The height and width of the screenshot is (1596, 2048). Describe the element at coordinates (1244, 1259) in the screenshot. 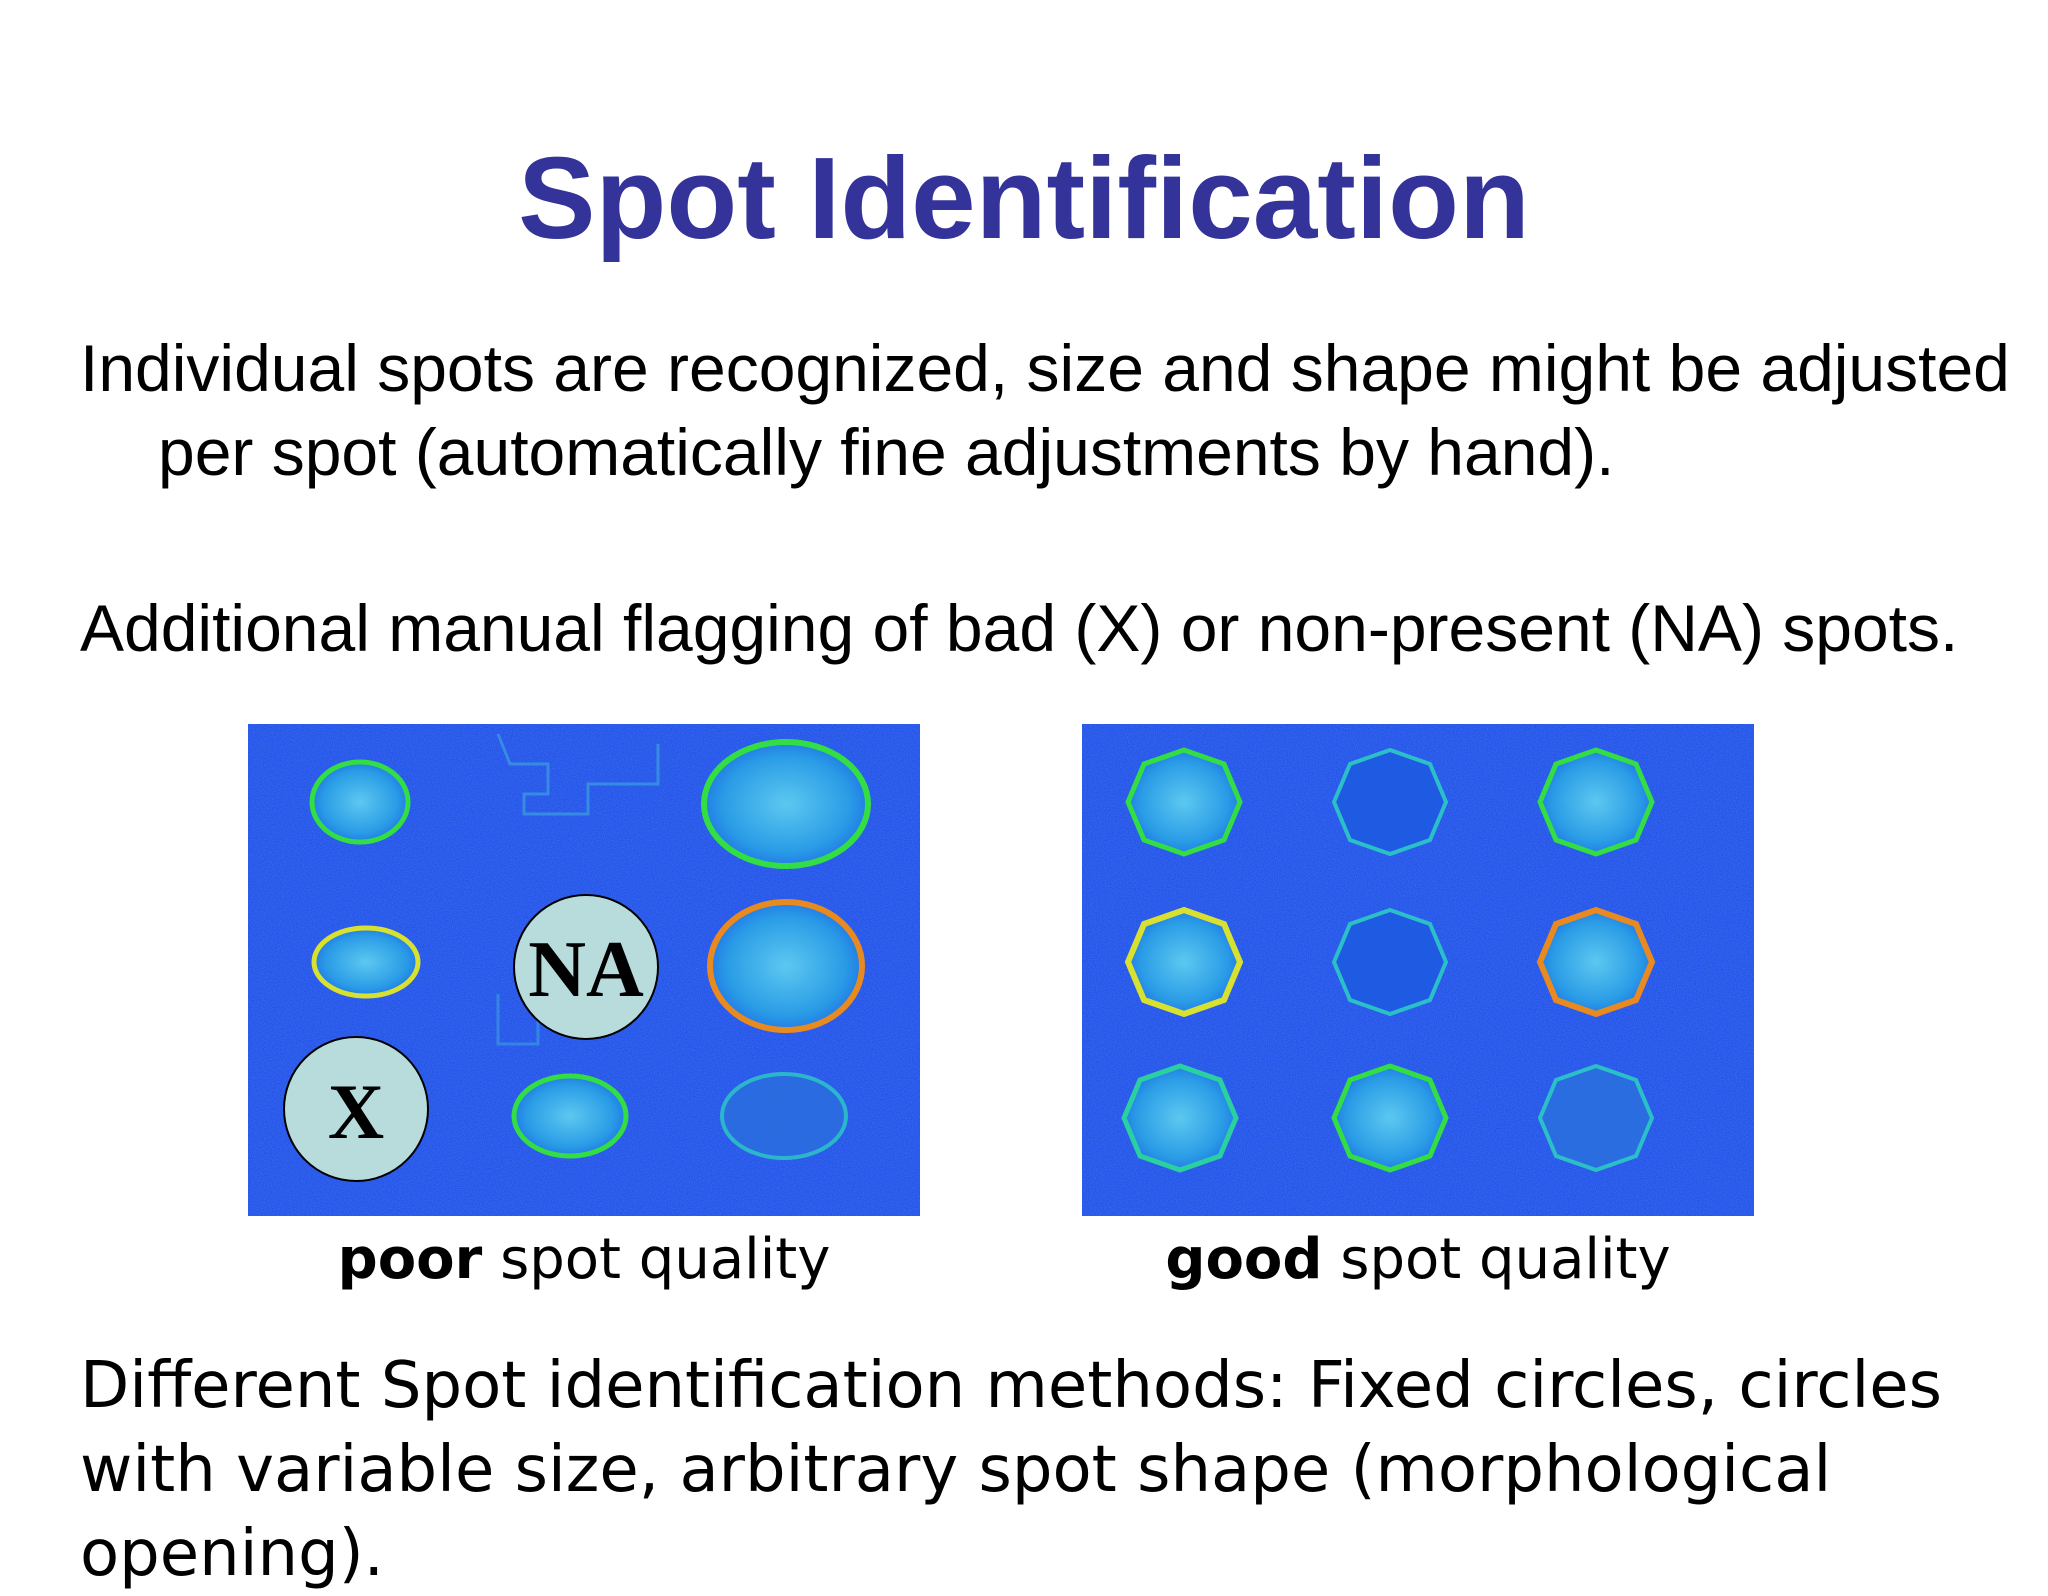

I see `caption-bold-word: good` at that location.